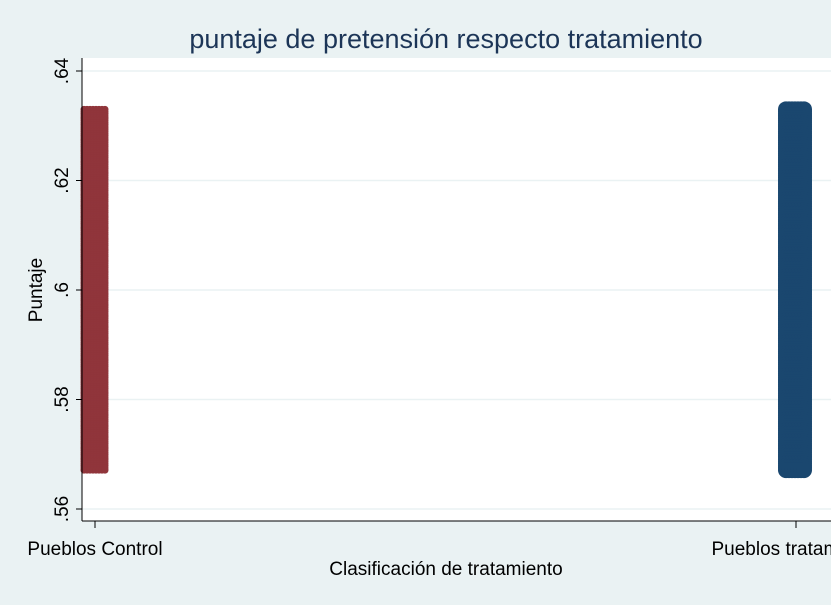 This screenshot has height=605, width=831. I want to click on y-tick-label: .56, so click(62, 509).